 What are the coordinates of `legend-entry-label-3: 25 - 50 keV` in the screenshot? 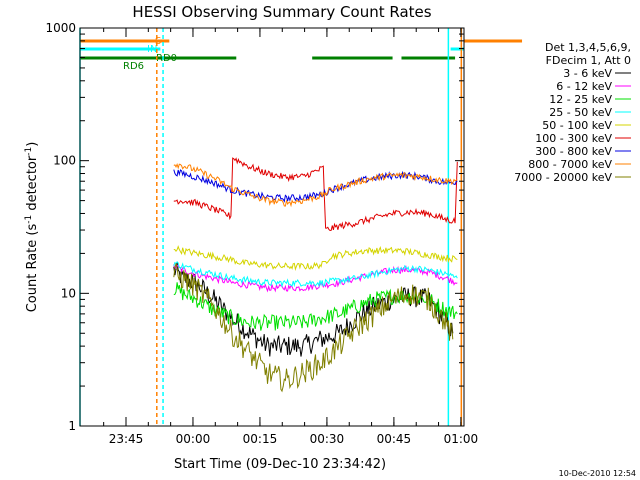 It's located at (580, 112).